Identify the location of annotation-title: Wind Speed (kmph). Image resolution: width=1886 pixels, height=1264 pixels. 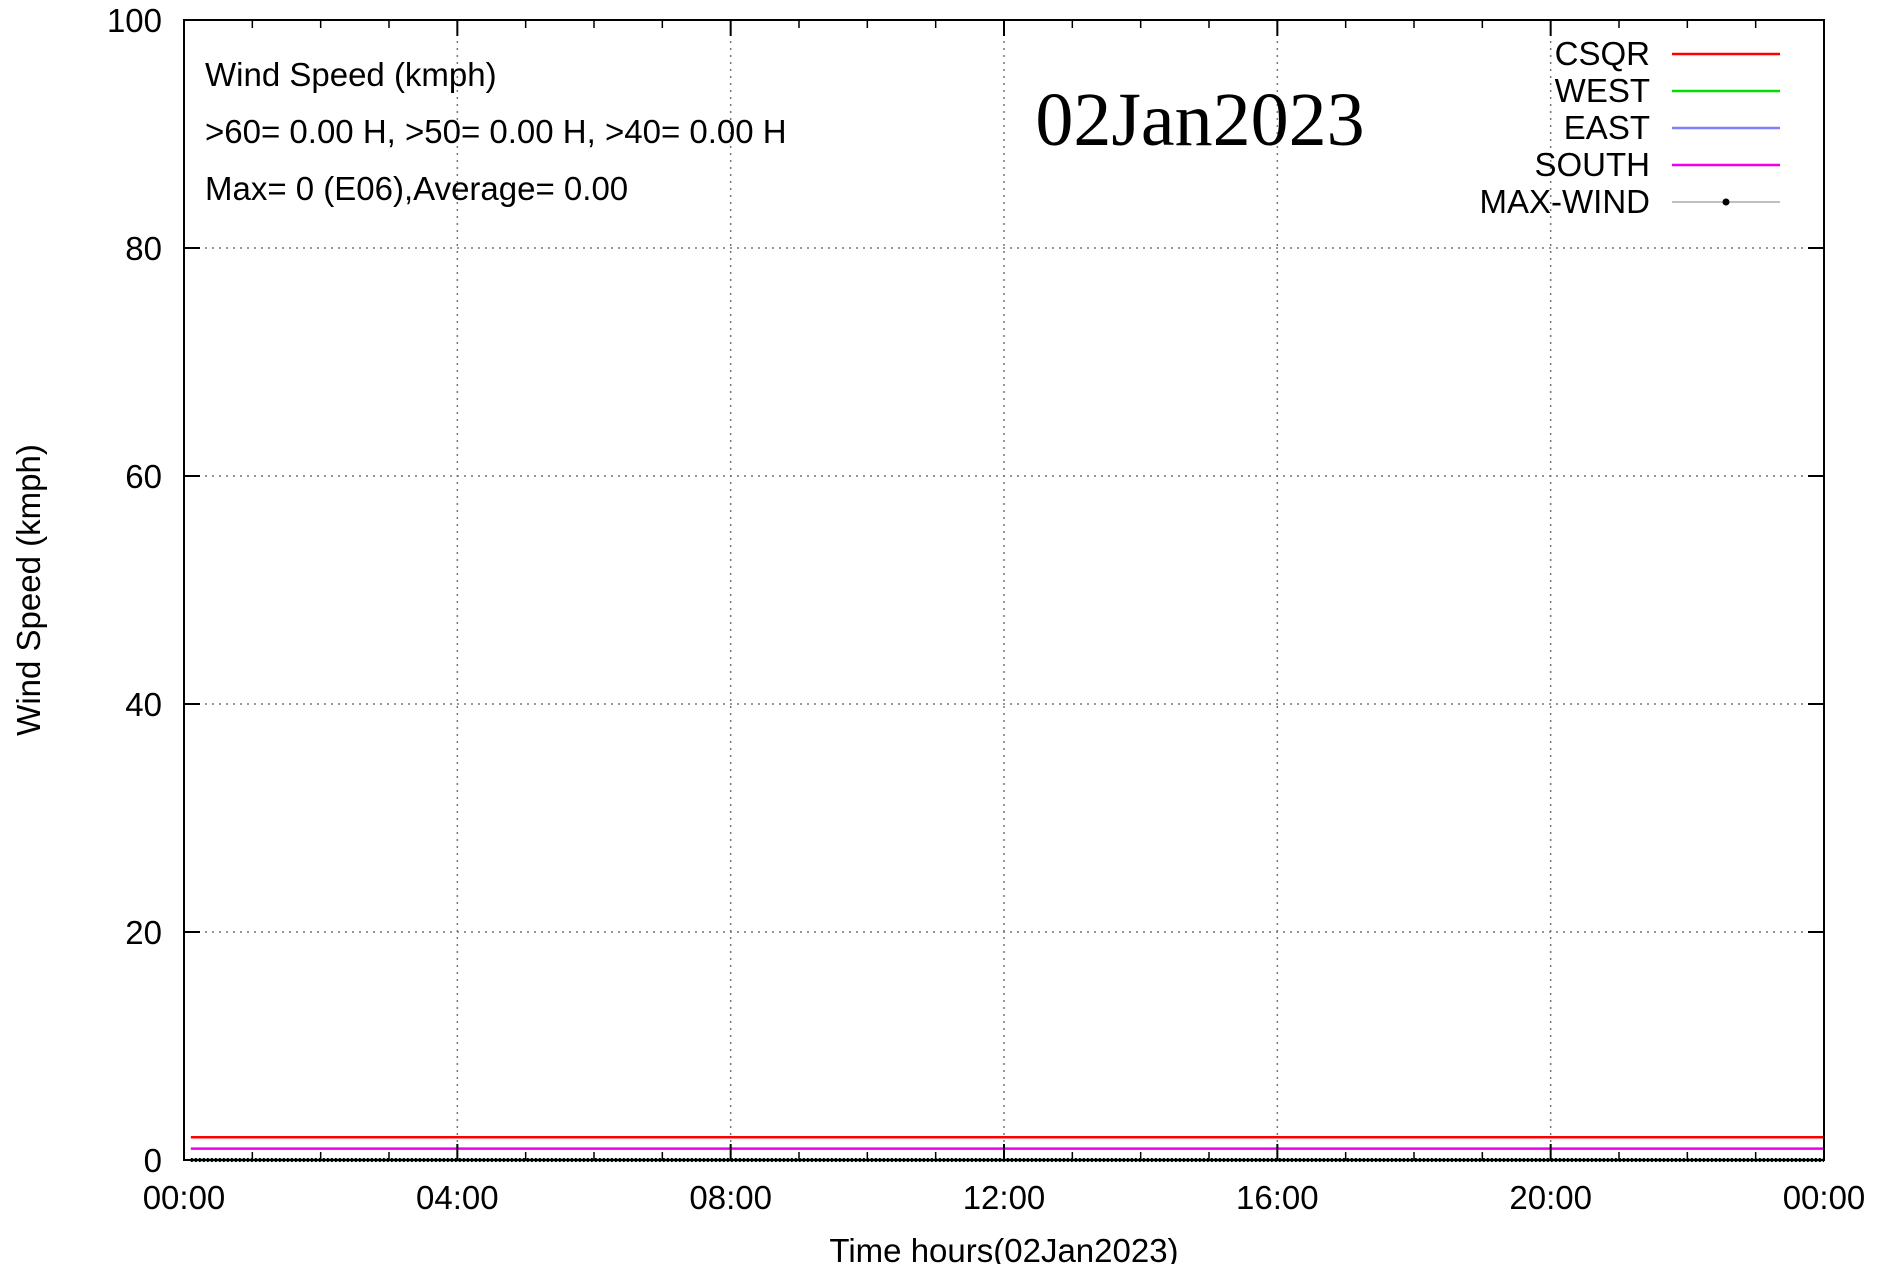
(351, 74).